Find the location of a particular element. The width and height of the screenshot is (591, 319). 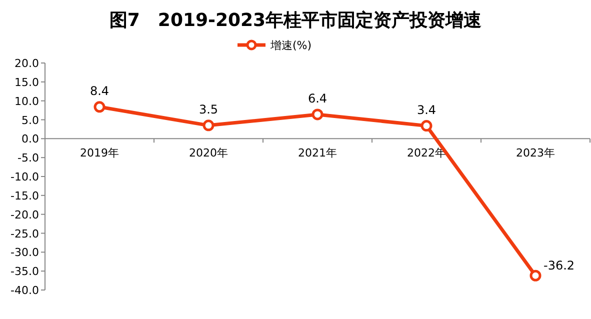

data-label: 8.4 is located at coordinates (100, 91).